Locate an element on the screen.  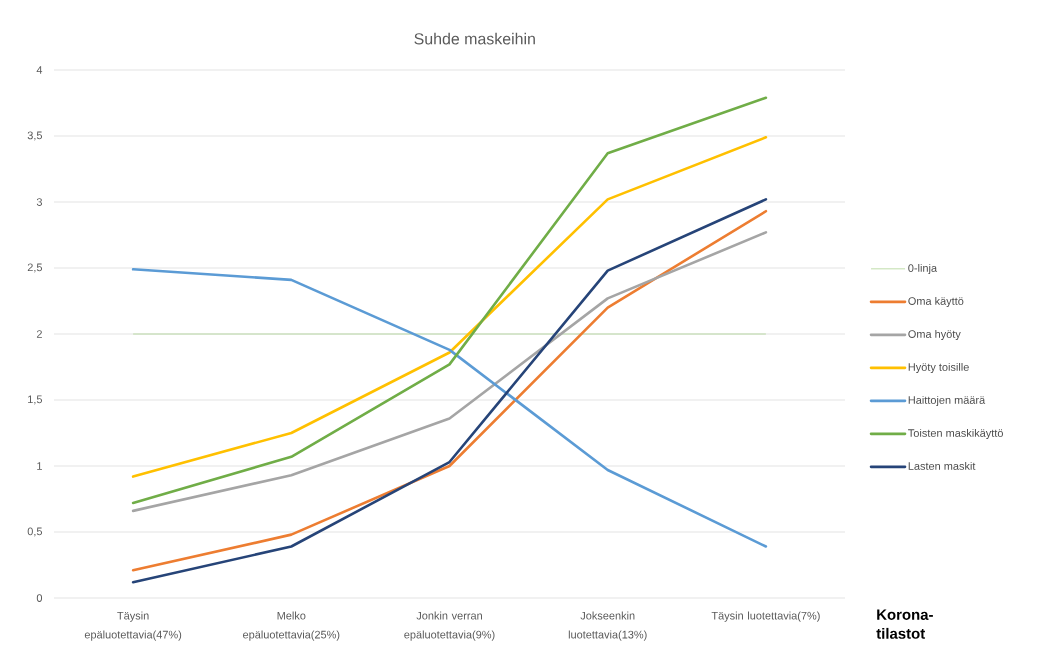
x-tick-label: Jokseenkin luotettavia(13%) is located at coordinates (607, 626).